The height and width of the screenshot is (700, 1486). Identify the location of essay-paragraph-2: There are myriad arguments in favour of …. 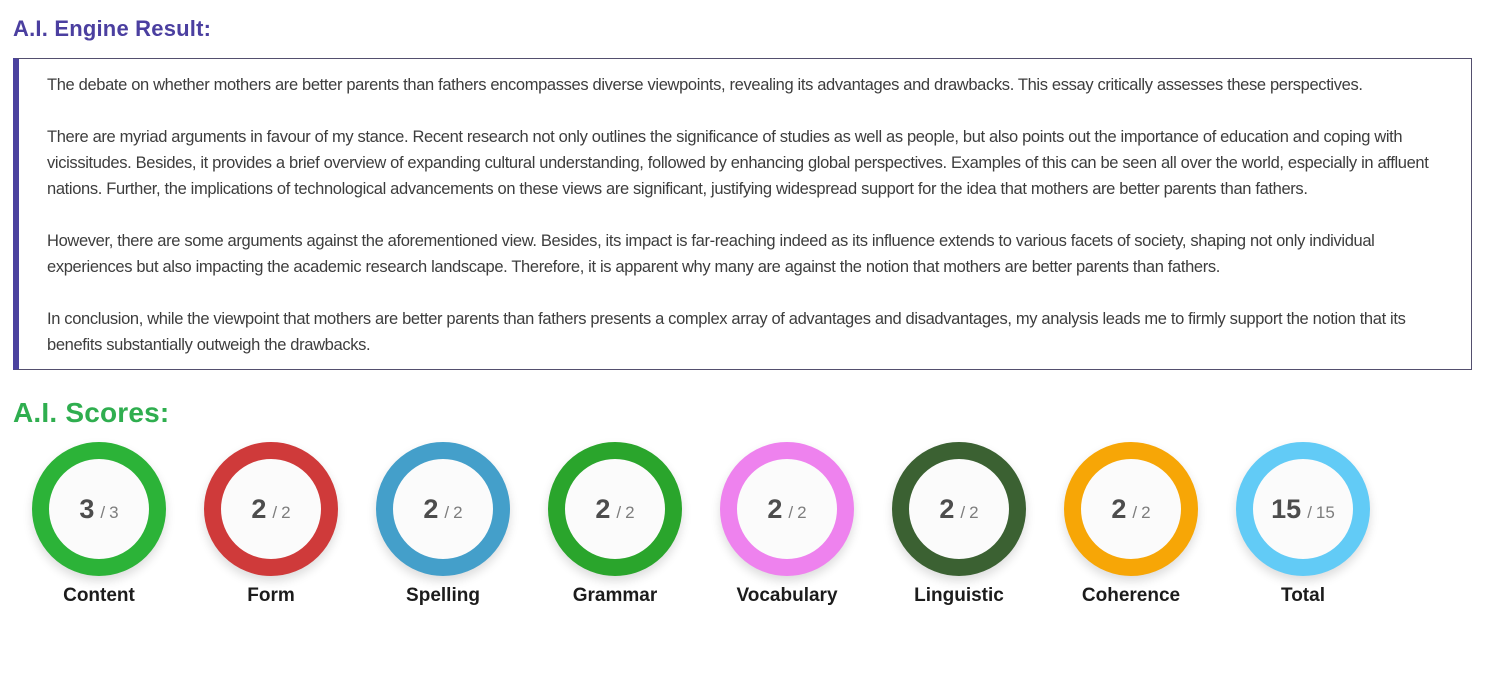
(738, 163).